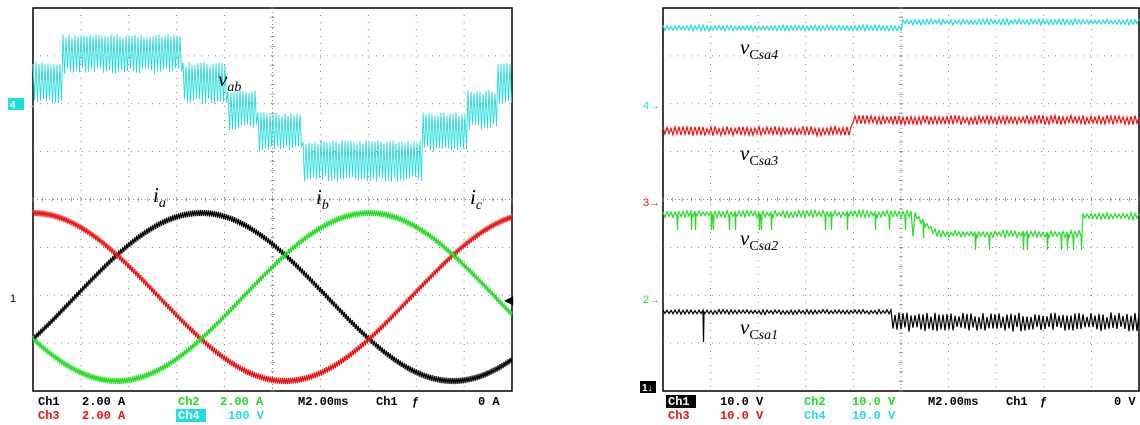  I want to click on r-ch3-marker: 3→, so click(651, 203).